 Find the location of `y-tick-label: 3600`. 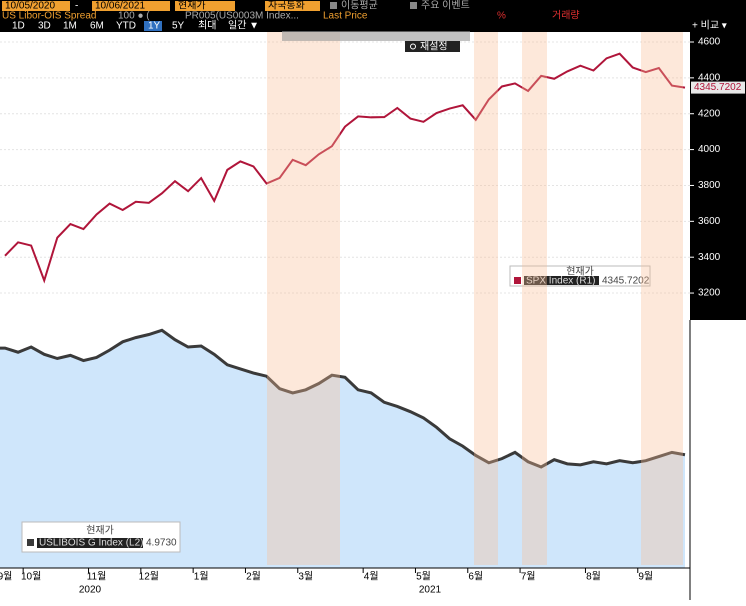

y-tick-label: 3600 is located at coordinates (709, 221).